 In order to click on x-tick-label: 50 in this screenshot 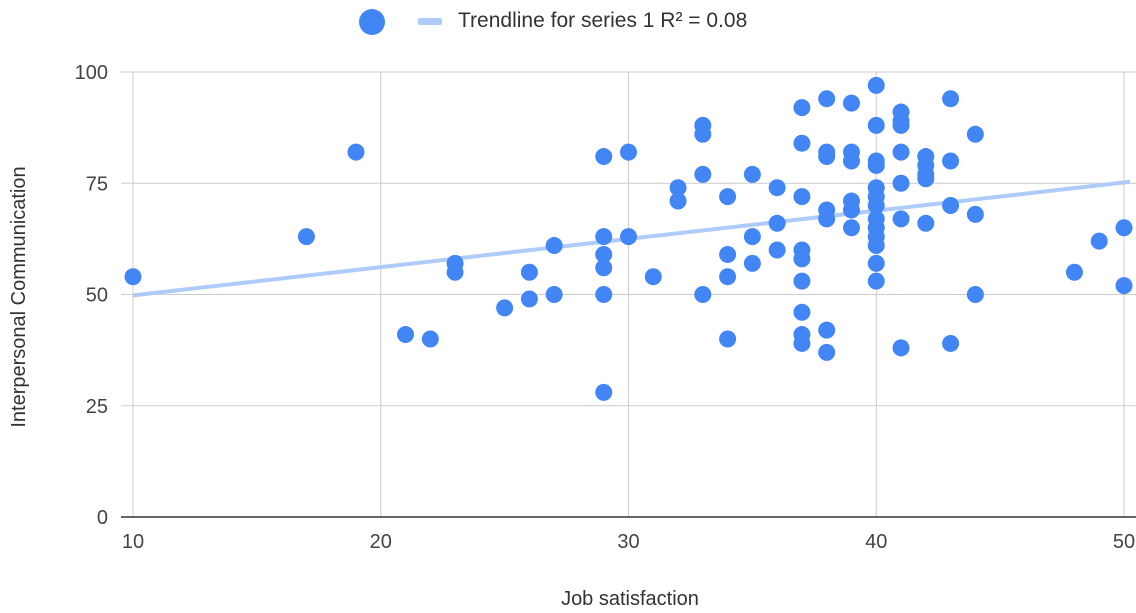, I will do `click(1124, 542)`.